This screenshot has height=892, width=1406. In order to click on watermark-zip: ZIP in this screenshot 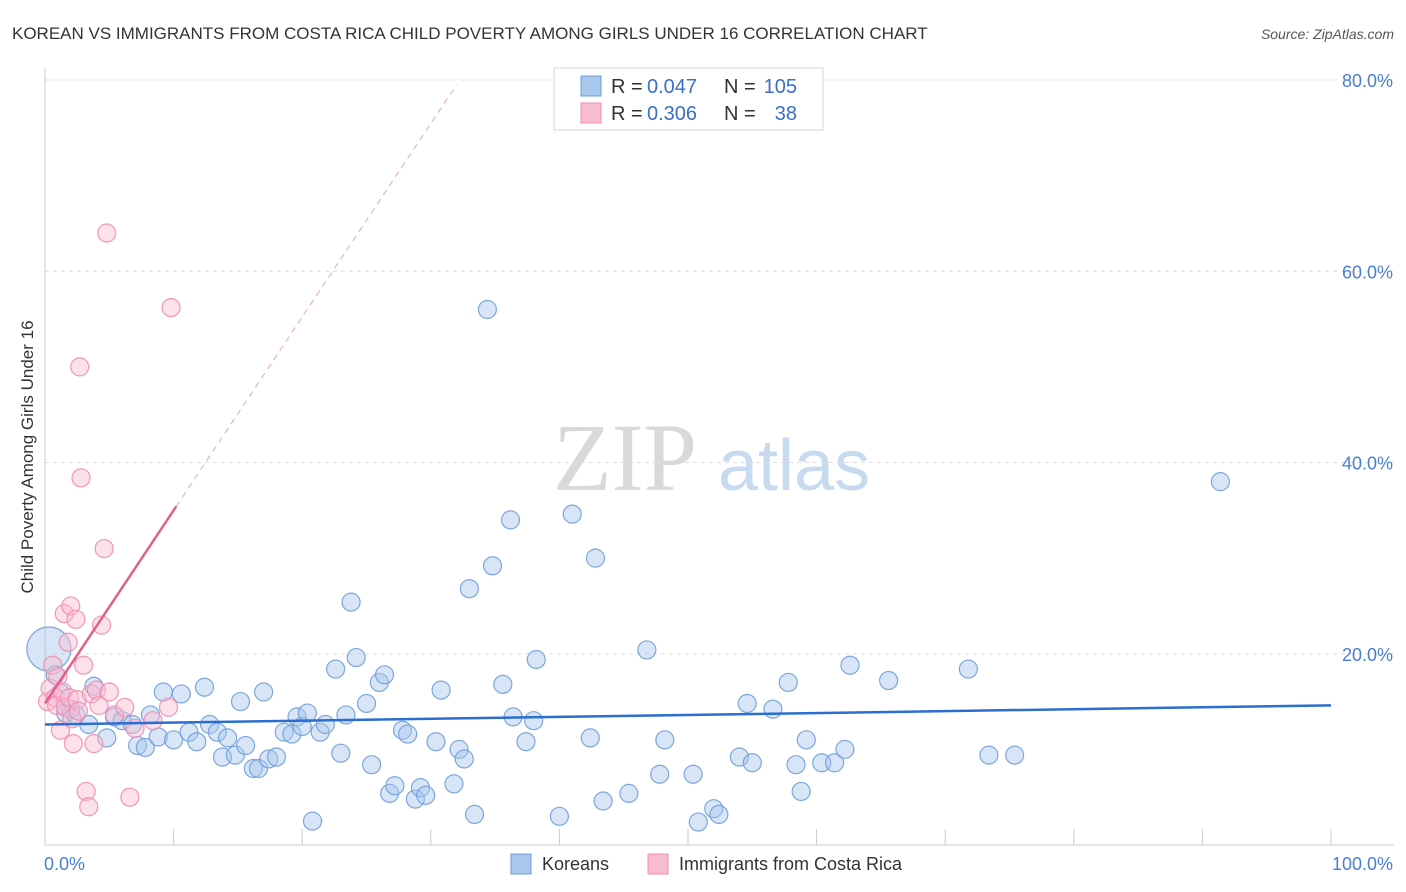, I will do `click(625, 457)`.